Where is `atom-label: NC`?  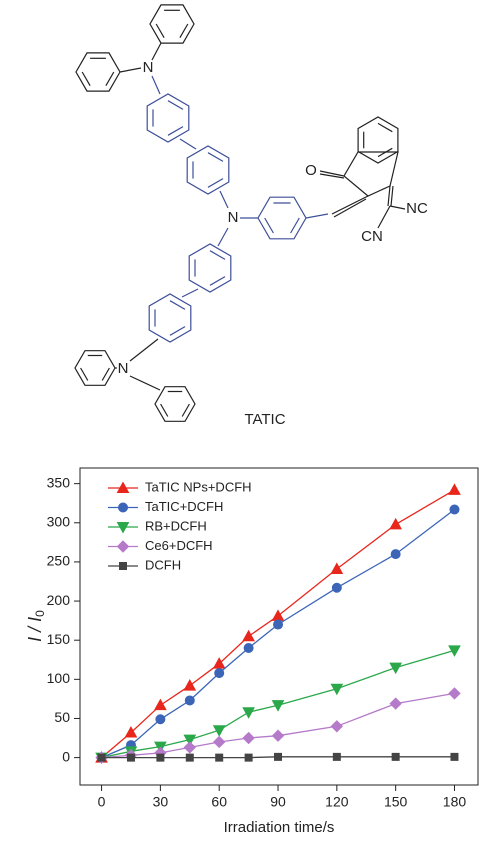
atom-label: NC is located at coordinates (417, 208).